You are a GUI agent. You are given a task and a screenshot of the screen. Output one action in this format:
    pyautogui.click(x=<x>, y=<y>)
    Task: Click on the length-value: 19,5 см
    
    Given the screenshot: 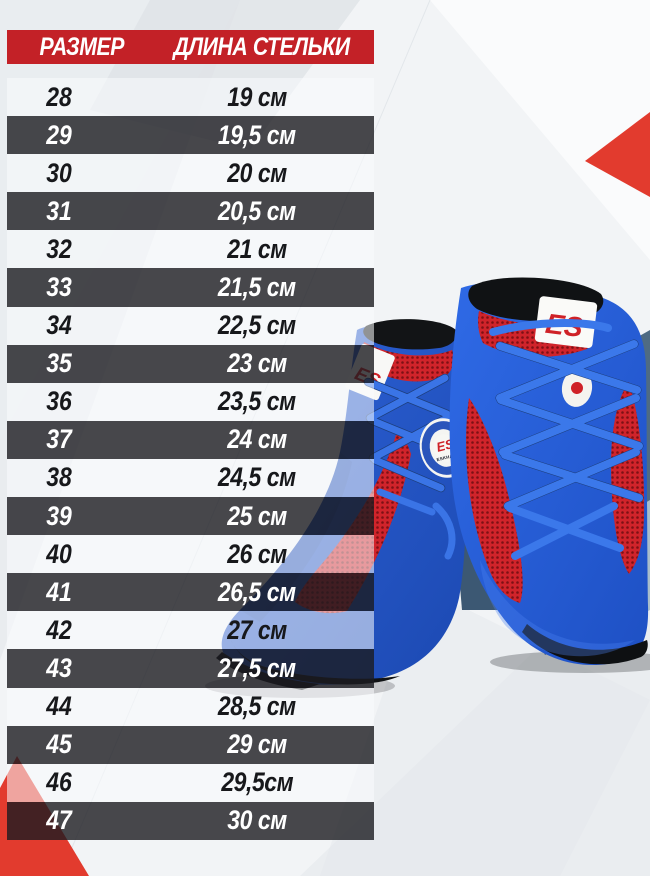 What is the action you would take?
    pyautogui.click(x=257, y=134)
    